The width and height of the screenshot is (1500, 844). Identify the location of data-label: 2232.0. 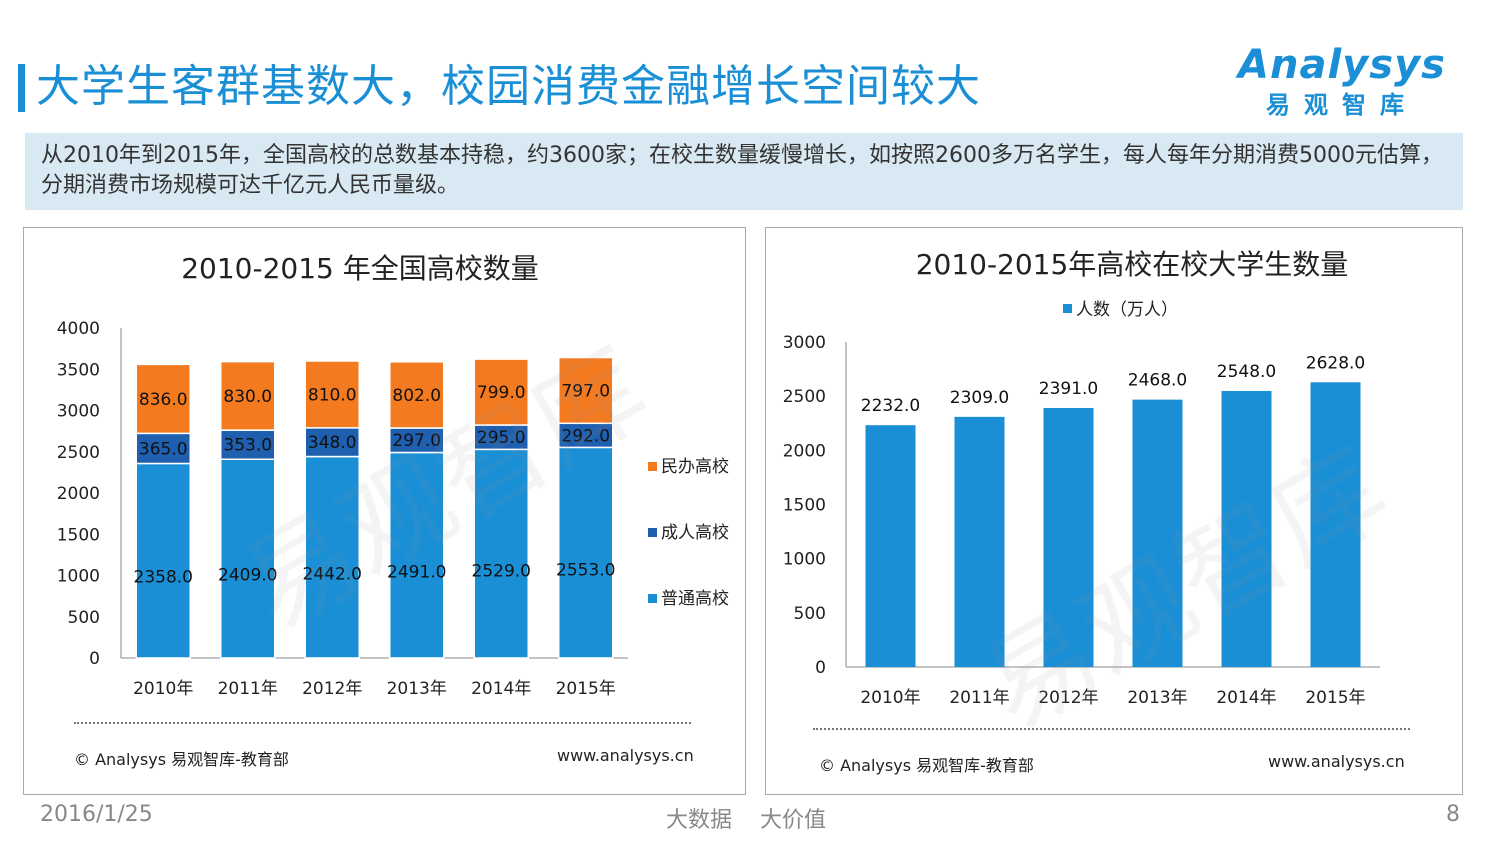
(890, 406).